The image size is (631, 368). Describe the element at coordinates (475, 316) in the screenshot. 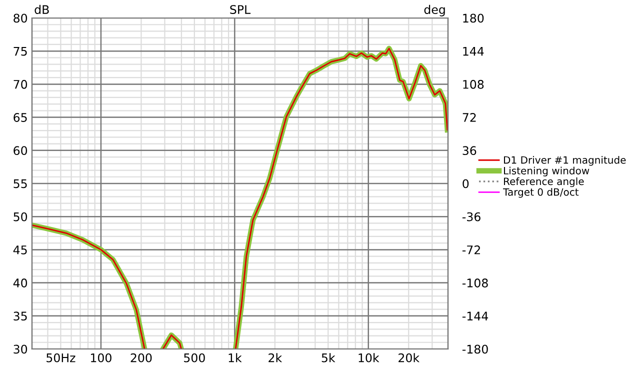

I see `y2-tick-label: -144` at that location.